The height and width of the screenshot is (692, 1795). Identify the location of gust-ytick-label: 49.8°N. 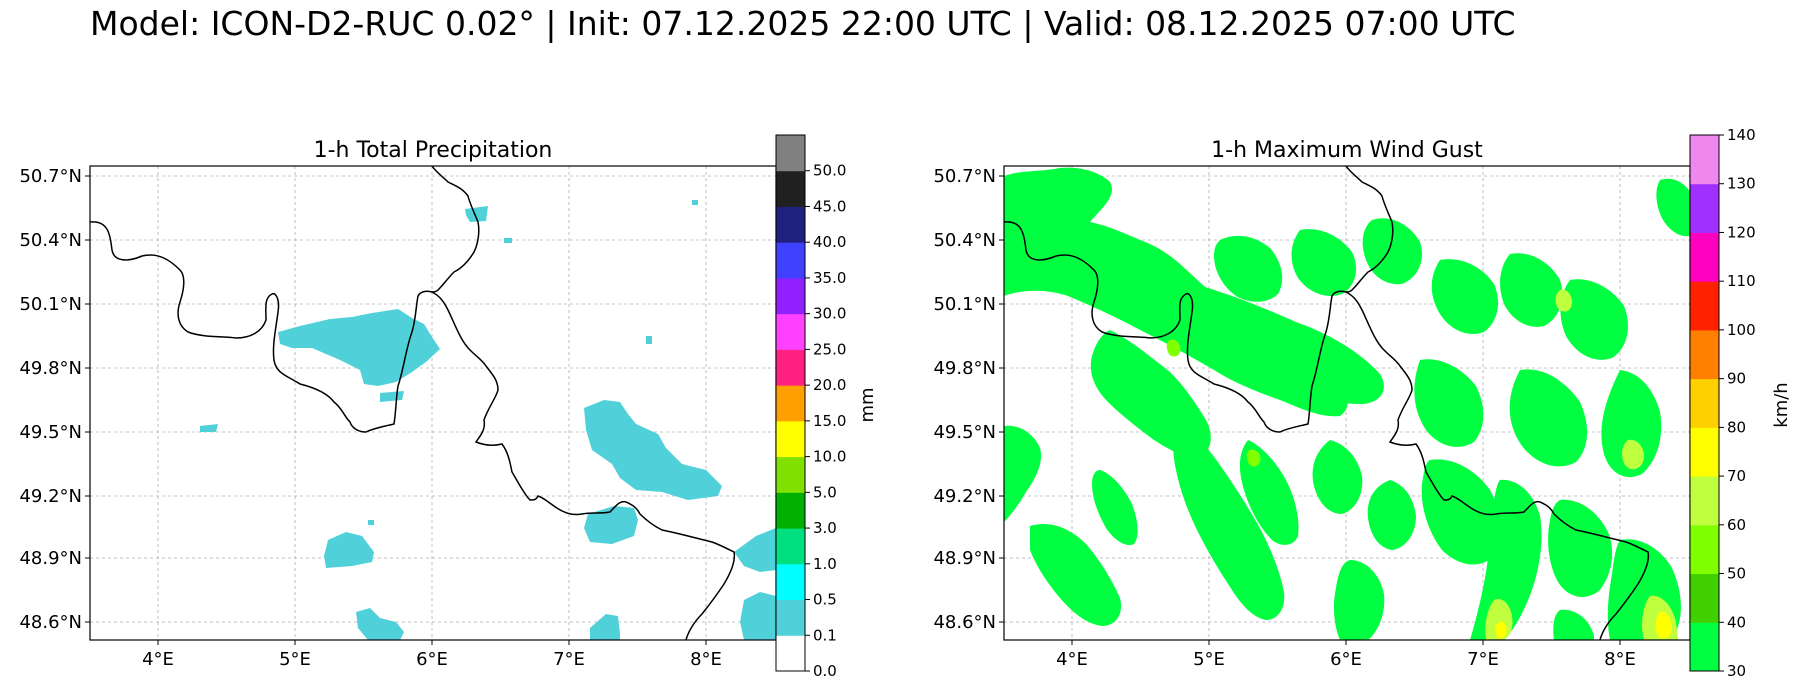
(964, 368).